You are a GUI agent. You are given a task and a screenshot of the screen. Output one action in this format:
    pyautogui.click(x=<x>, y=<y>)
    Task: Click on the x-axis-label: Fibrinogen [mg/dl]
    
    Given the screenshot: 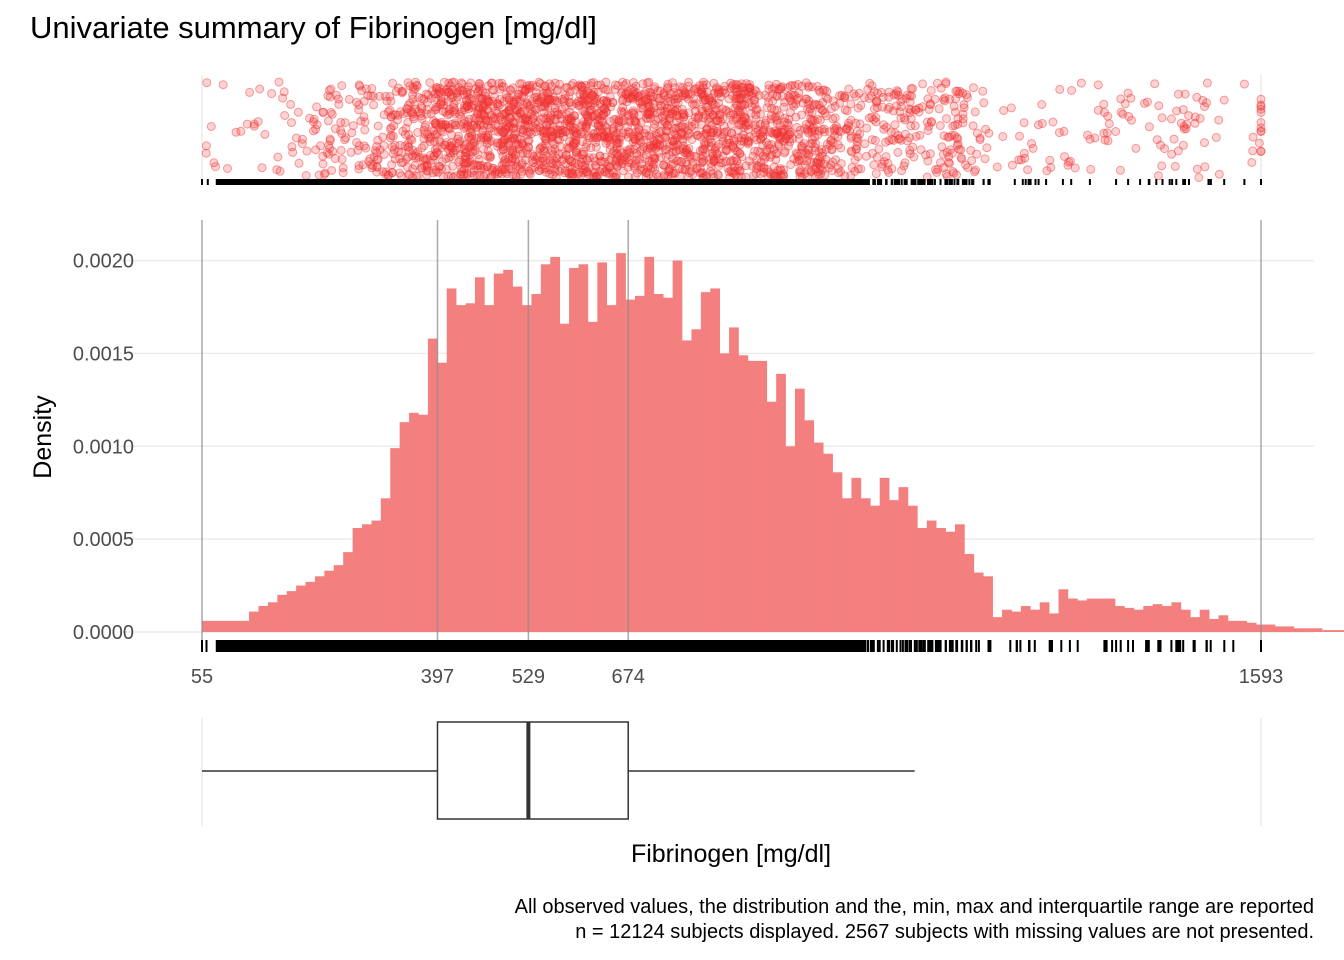 What is the action you would take?
    pyautogui.click(x=731, y=854)
    